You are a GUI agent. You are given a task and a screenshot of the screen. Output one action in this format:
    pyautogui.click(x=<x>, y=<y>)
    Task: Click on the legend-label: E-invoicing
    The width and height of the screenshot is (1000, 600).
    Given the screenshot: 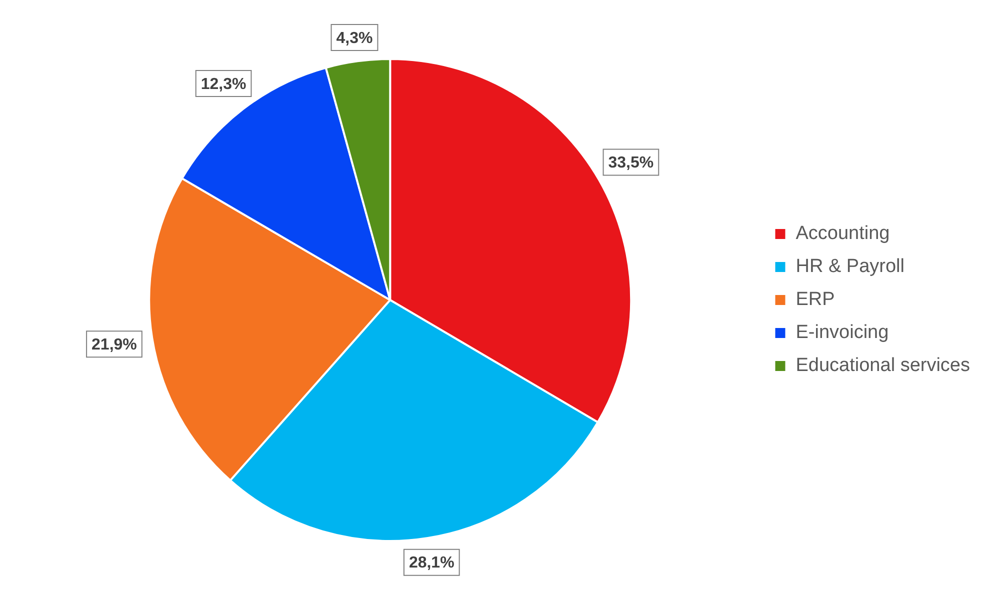 What is the action you would take?
    pyautogui.click(x=842, y=333)
    